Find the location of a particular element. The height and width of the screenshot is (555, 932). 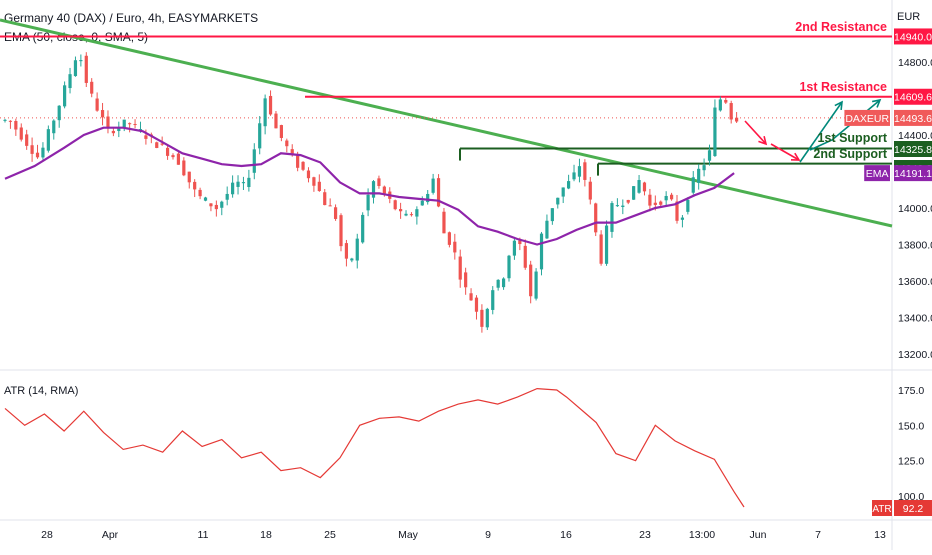

price-tag-name-bg is located at coordinates (867, 117).